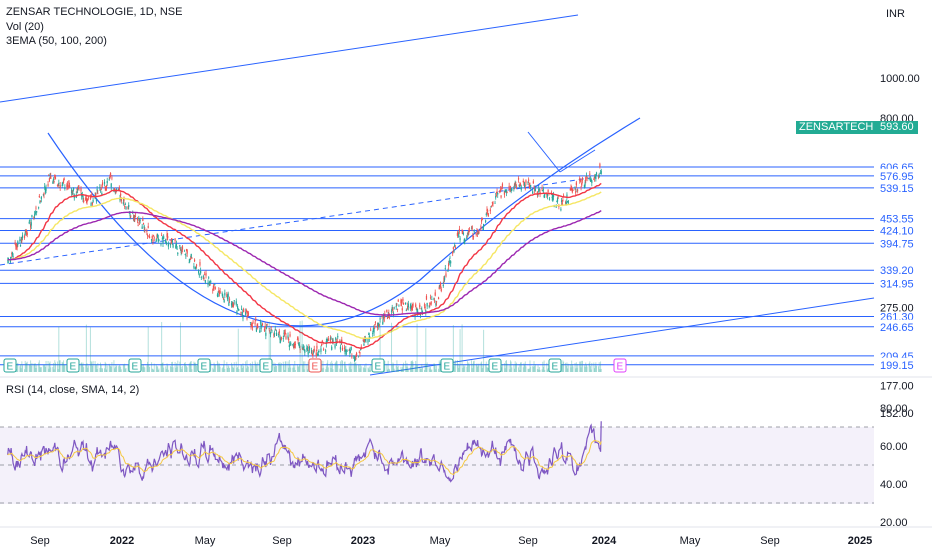 This screenshot has width=932, height=550. What do you see at coordinates (282, 541) in the screenshot?
I see `time-tick-3: Sep` at bounding box center [282, 541].